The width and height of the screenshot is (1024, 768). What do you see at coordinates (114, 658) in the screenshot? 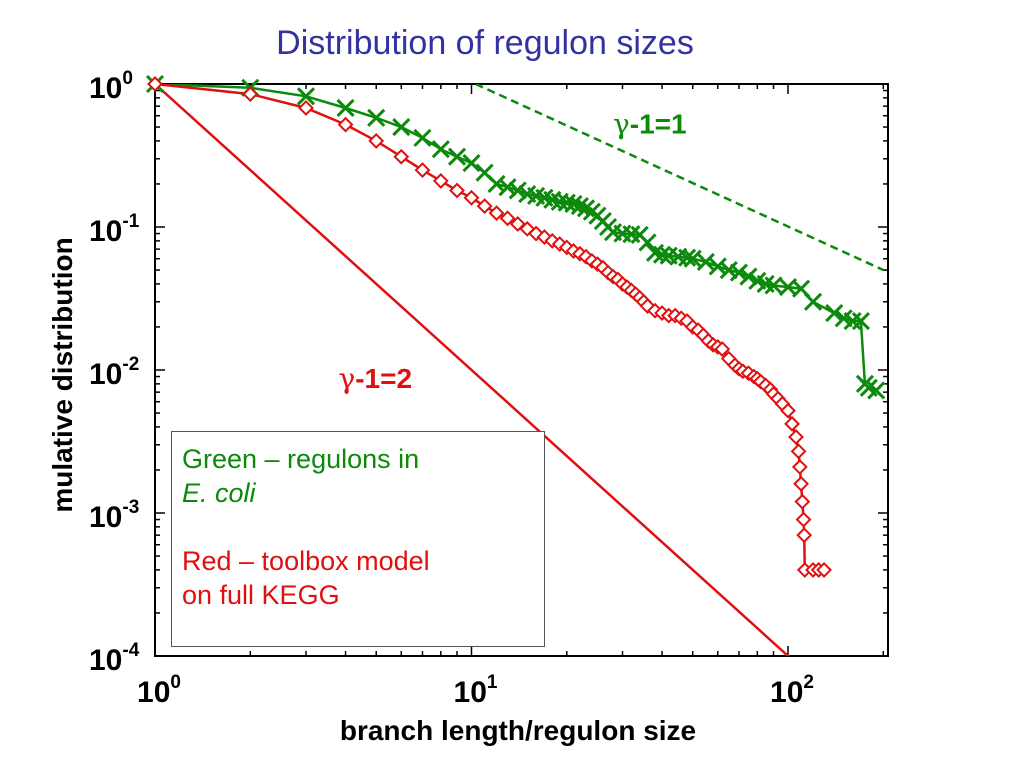
I see `y-tick-label: 10⁻⁴` at bounding box center [114, 658].